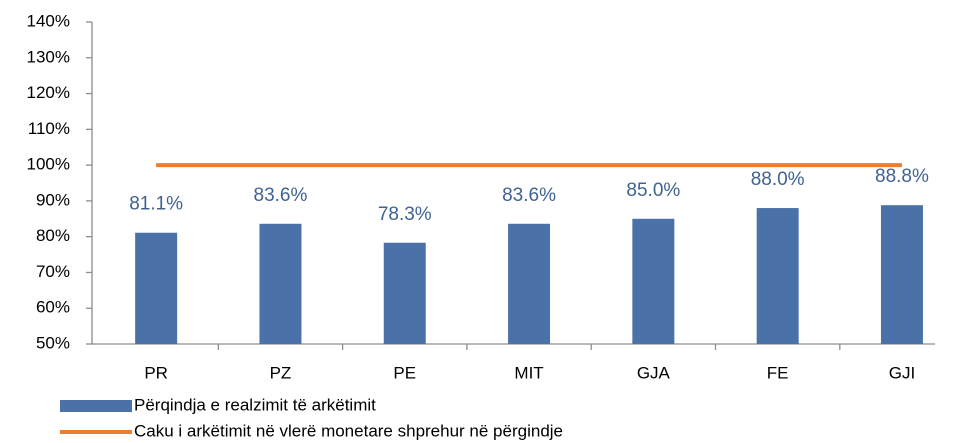  Describe the element at coordinates (404, 372) in the screenshot. I see `x-tick-label: PE` at that location.